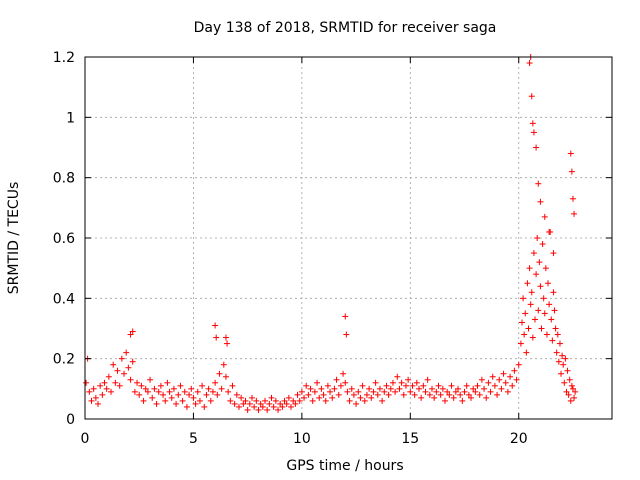  What do you see at coordinates (519, 439) in the screenshot?
I see `x-tick-label: 20` at bounding box center [519, 439].